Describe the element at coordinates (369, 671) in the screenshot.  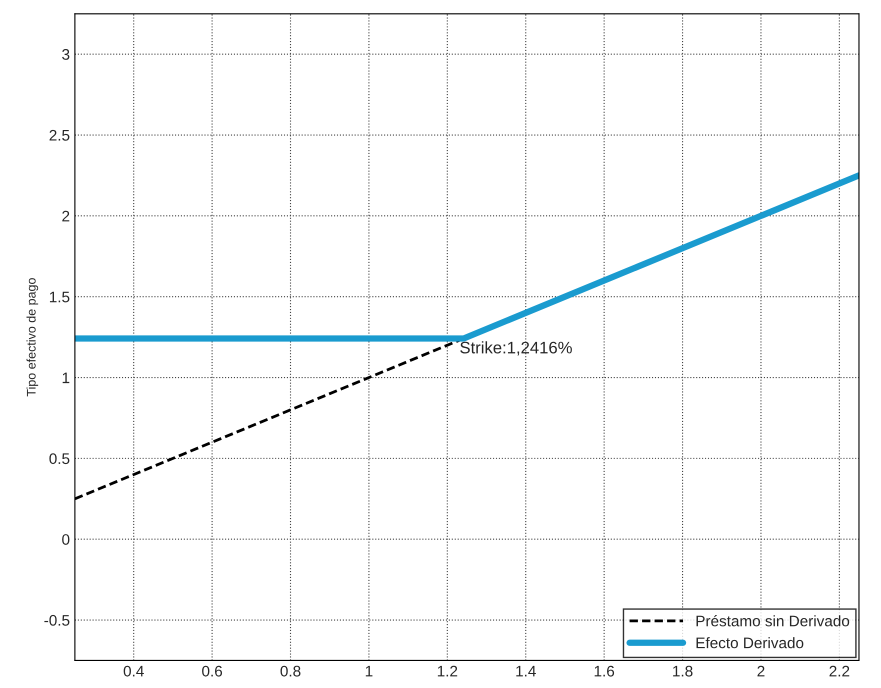
I see `x-tick-label: 1` at that location.